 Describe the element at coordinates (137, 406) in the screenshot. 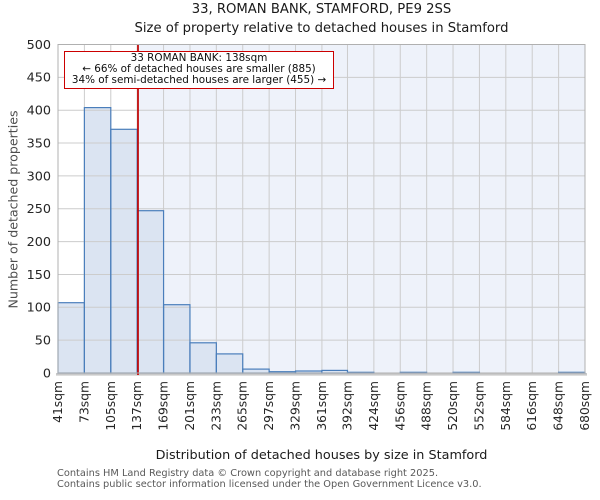

I see `x-tick-label: 137sqm` at that location.